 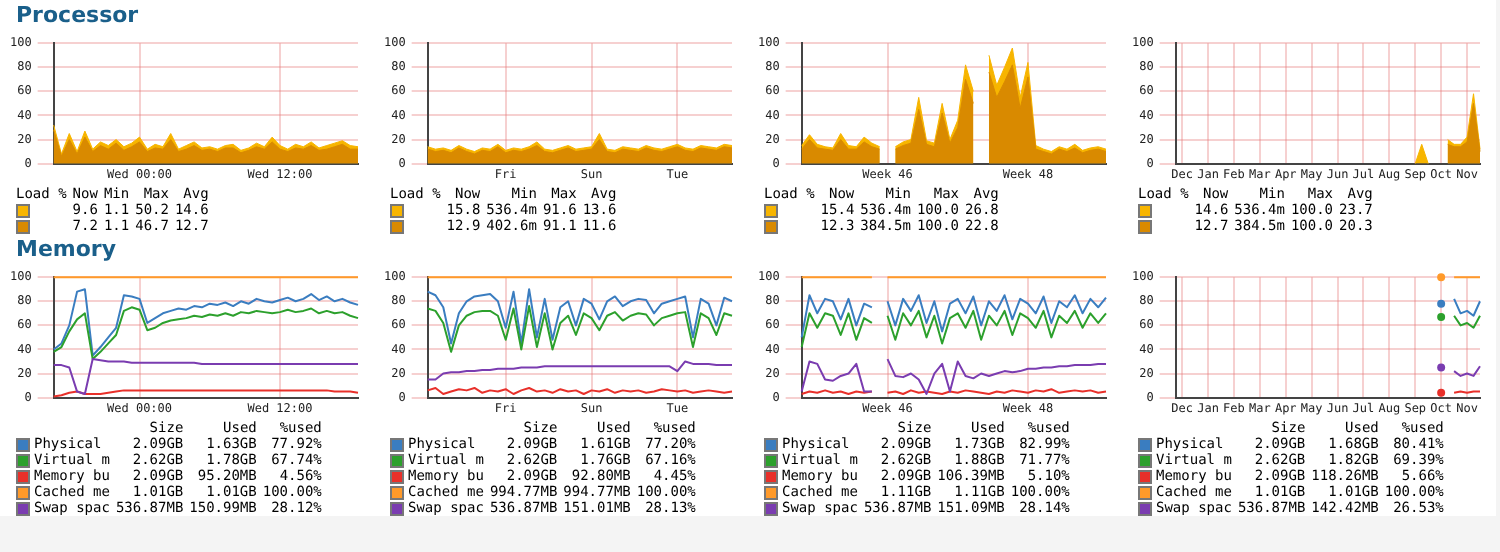 What do you see at coordinates (66, 249) in the screenshot?
I see `chart-title: Memory` at bounding box center [66, 249].